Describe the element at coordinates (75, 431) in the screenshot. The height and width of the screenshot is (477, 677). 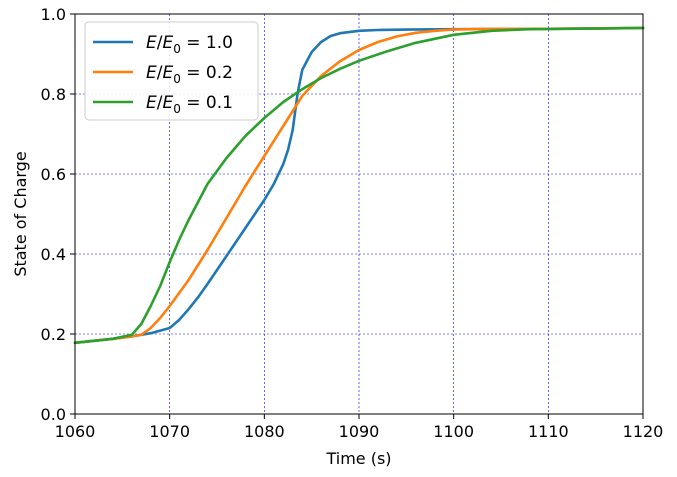
I see `x-tick-label: 1060` at that location.